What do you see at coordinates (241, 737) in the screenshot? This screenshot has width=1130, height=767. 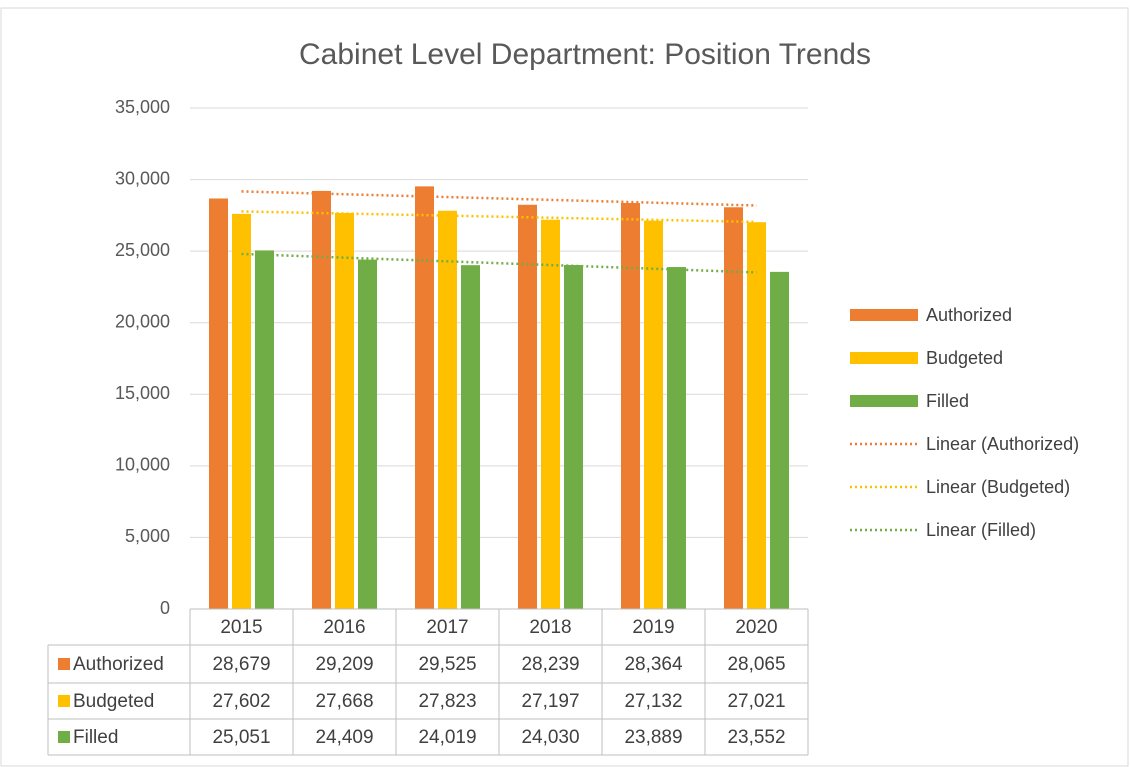 I see `table-cell: 25,051` at bounding box center [241, 737].